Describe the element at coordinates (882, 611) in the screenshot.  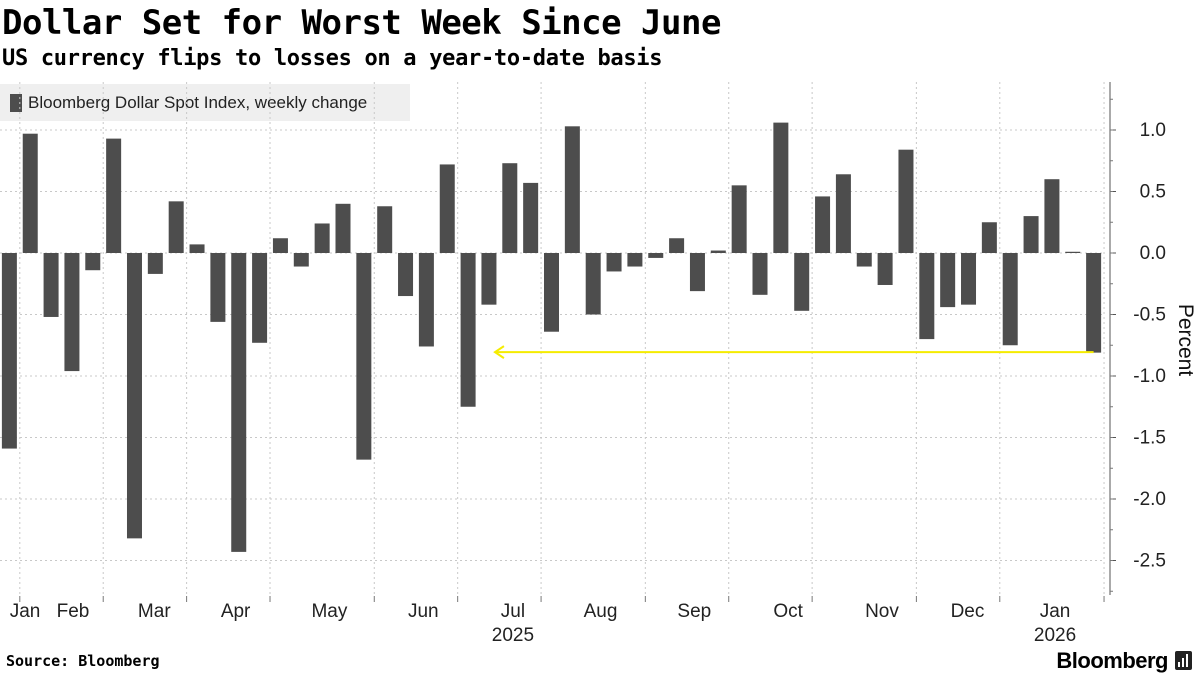
I see `x-tick-label: Nov` at that location.